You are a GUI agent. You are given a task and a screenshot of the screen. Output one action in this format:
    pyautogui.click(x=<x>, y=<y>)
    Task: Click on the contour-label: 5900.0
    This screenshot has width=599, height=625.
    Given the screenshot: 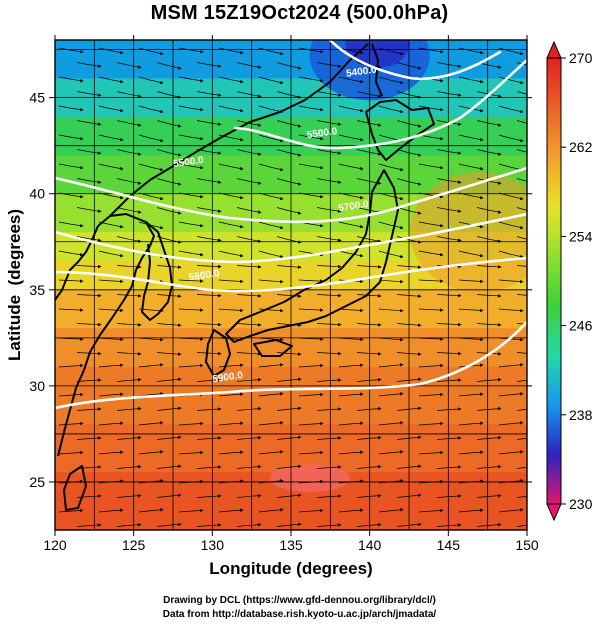 What is the action you would take?
    pyautogui.click(x=228, y=377)
    